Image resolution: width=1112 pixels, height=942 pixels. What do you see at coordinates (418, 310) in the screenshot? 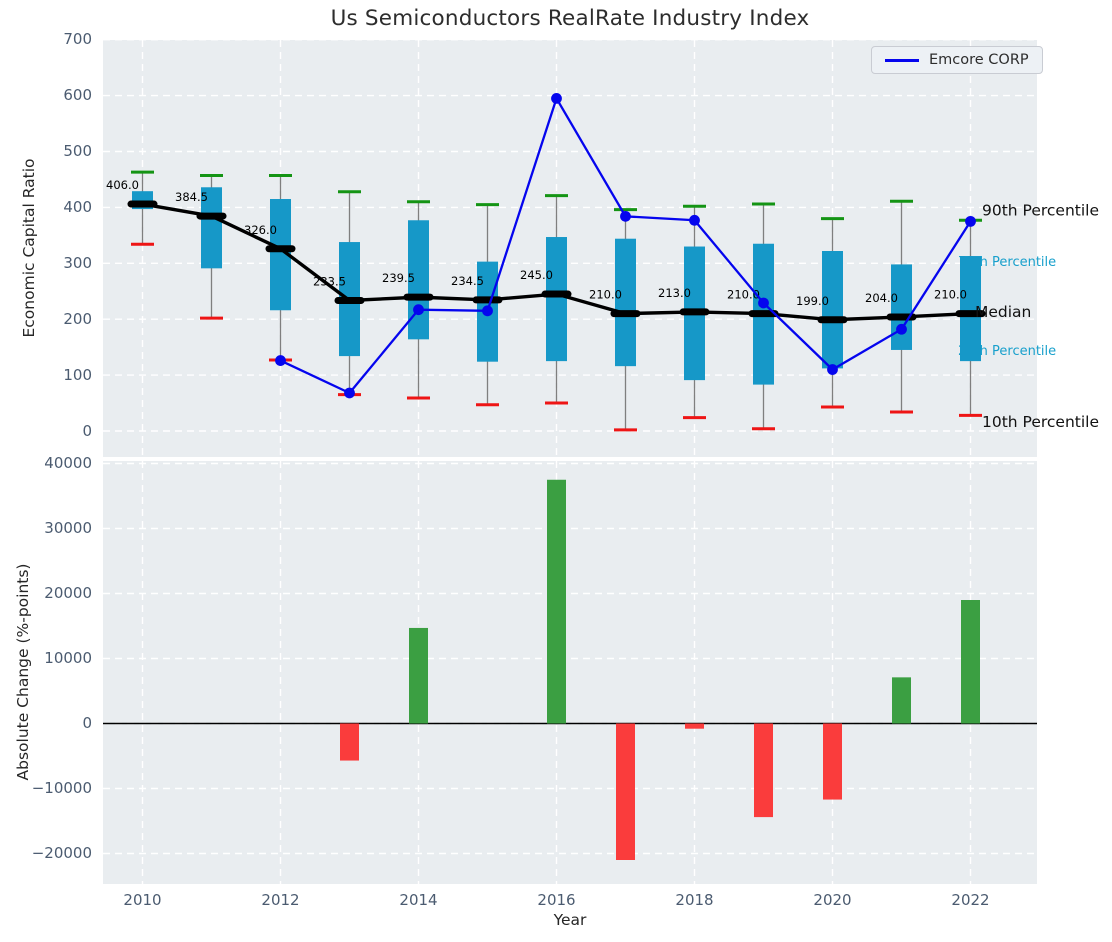
I see `emcore-point-2014` at bounding box center [418, 310].